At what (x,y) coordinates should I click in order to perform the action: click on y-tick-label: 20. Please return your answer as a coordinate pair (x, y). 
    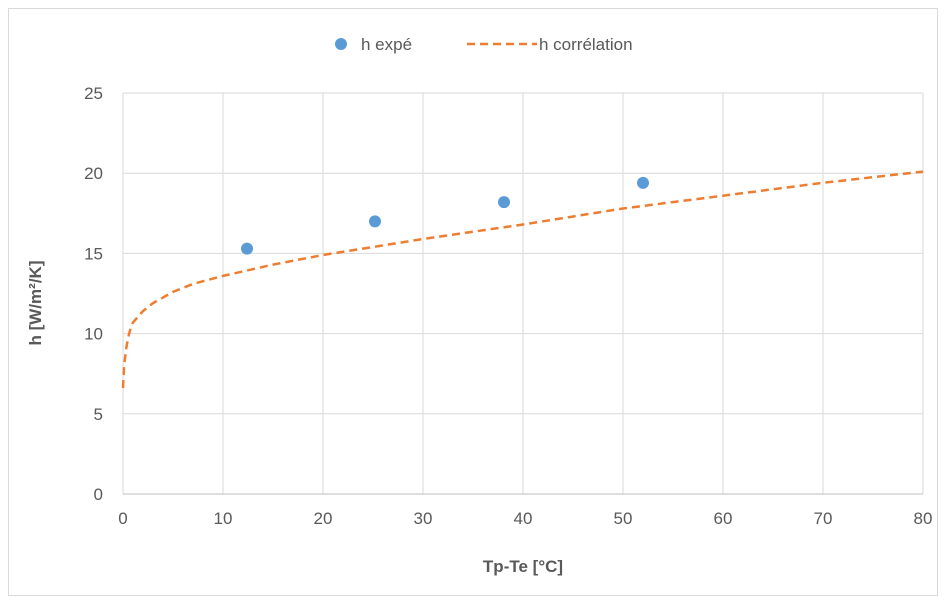
    Looking at the image, I should click on (93, 173).